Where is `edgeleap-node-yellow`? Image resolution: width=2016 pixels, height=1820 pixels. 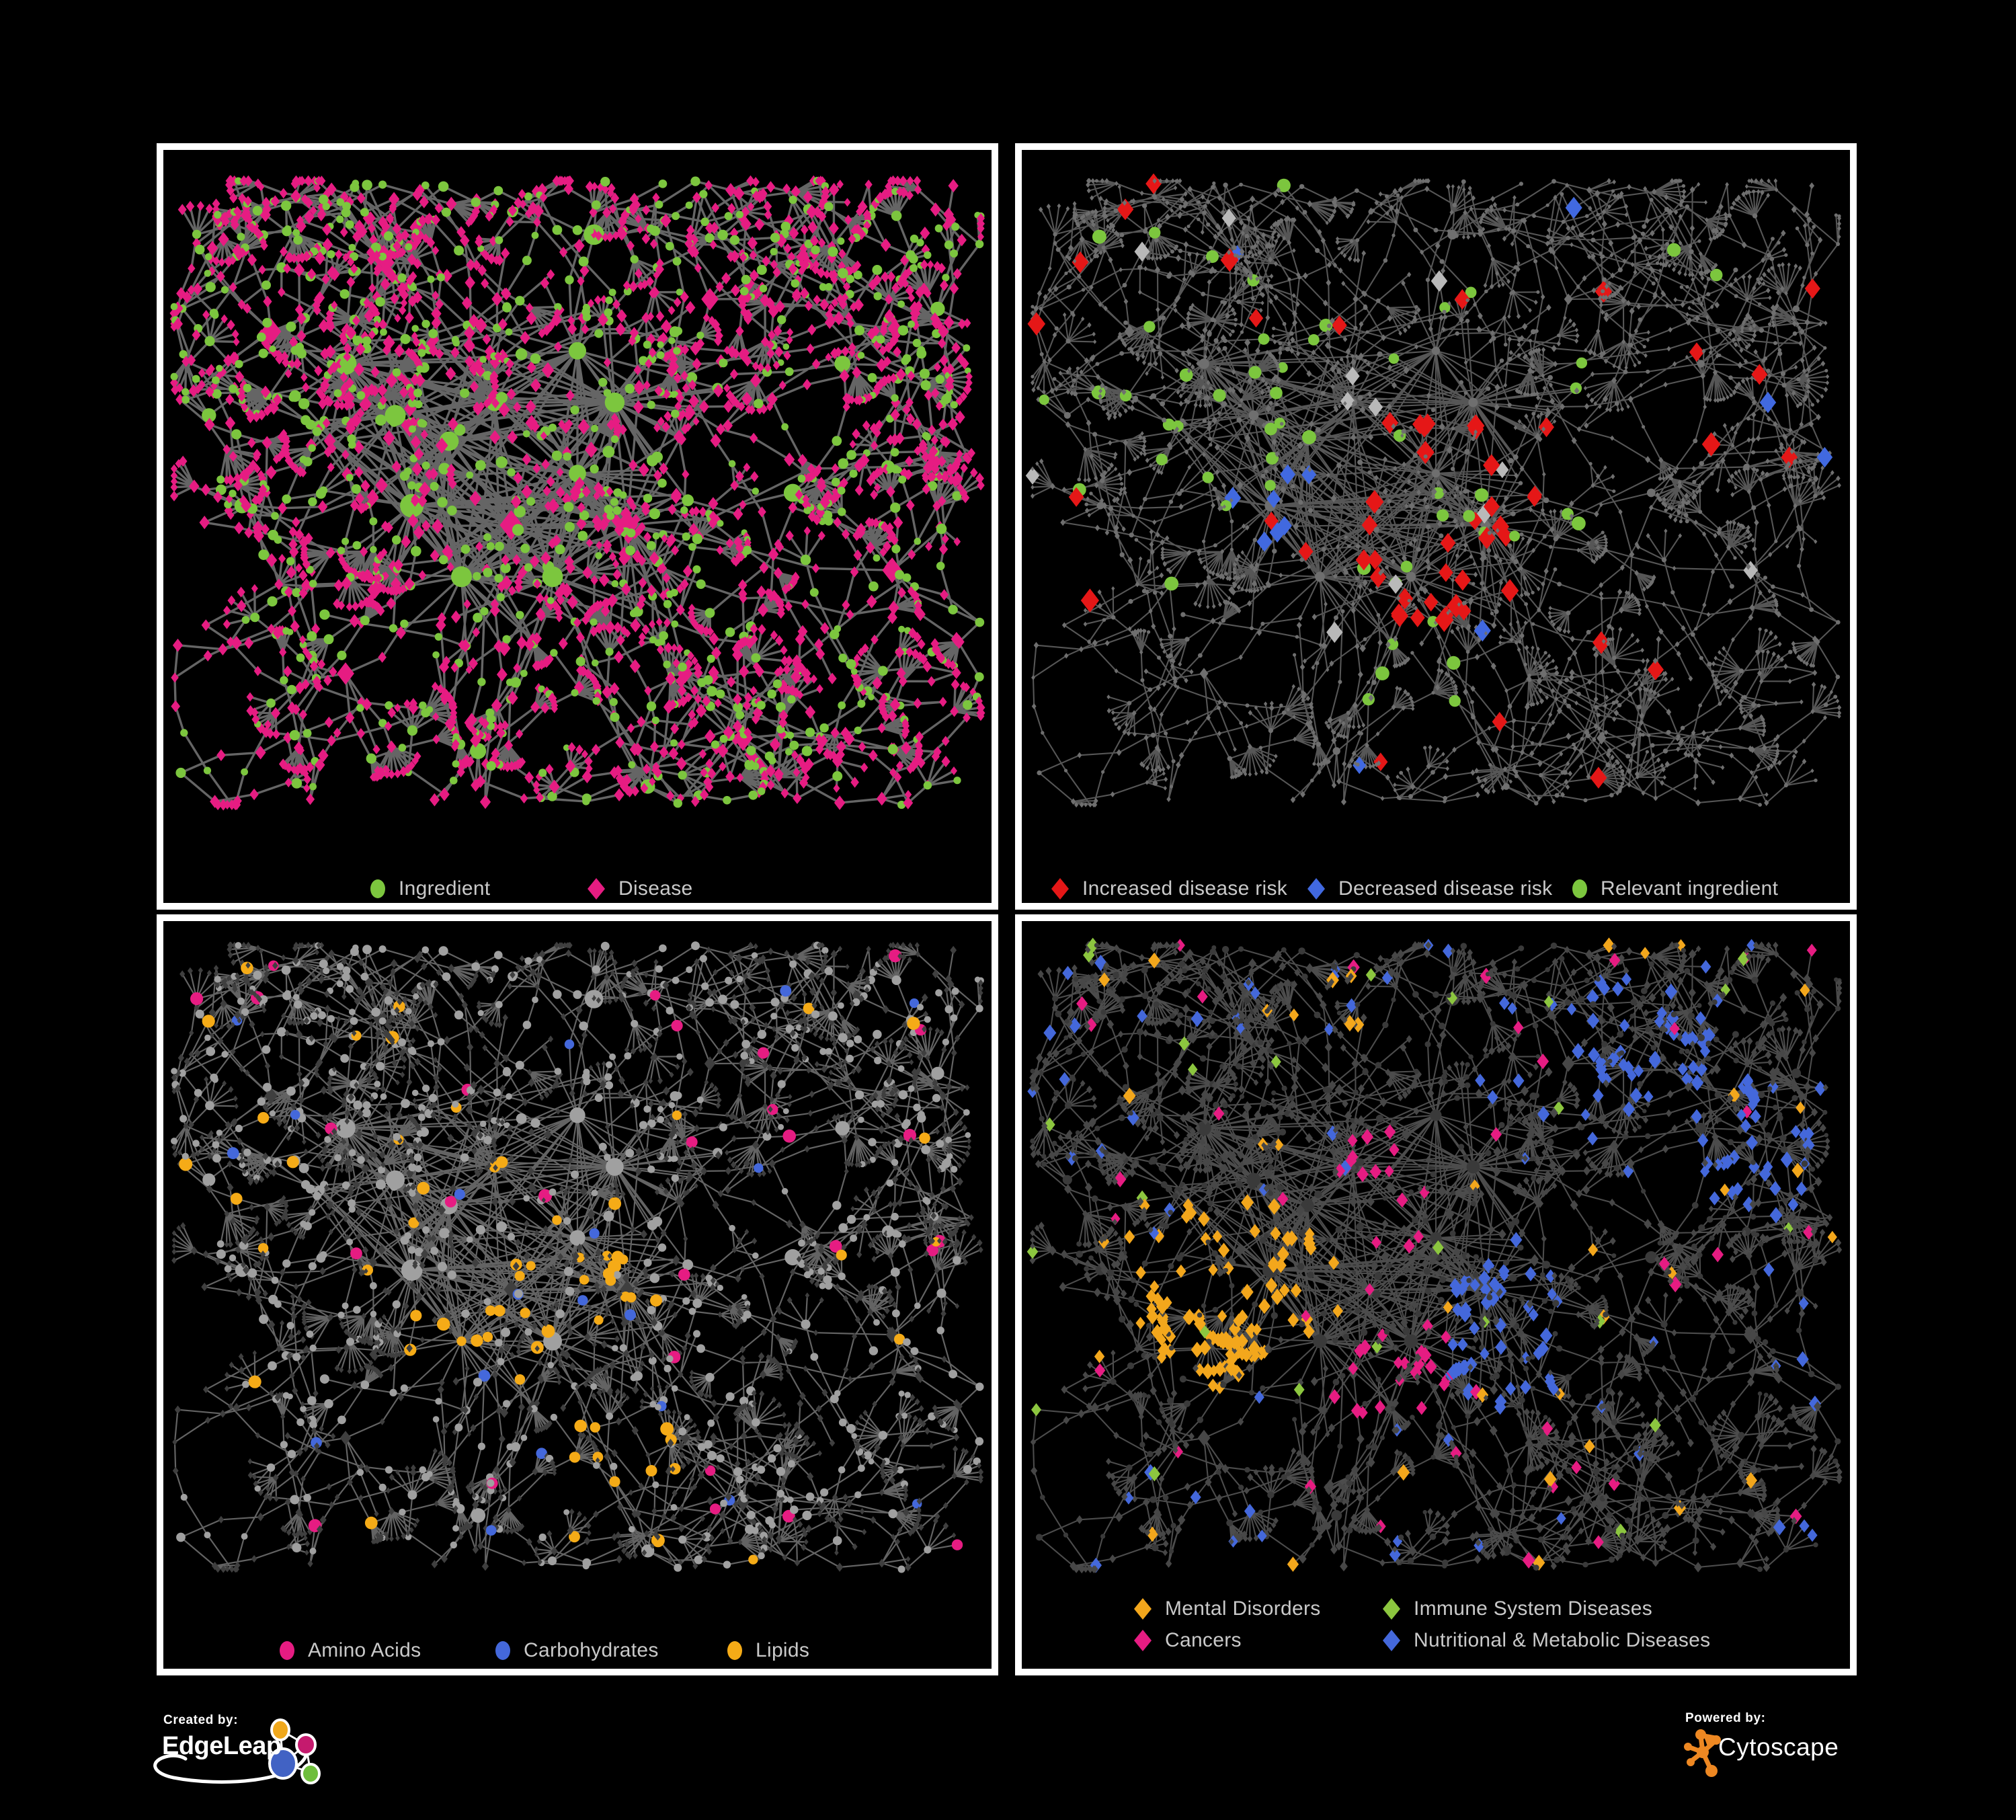
edgeleap-node-yellow is located at coordinates (280, 1729).